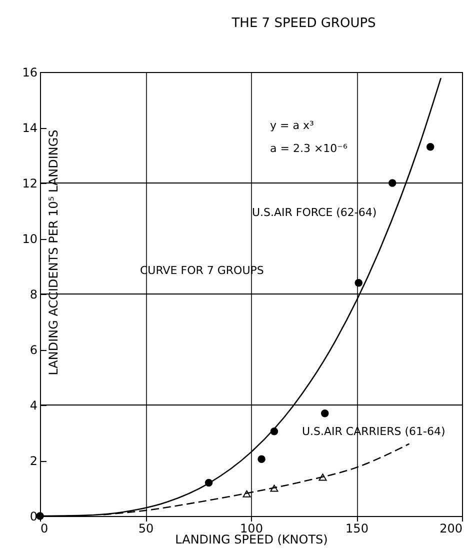  What do you see at coordinates (292, 125) in the screenshot?
I see `annotation: y = a x³` at bounding box center [292, 125].